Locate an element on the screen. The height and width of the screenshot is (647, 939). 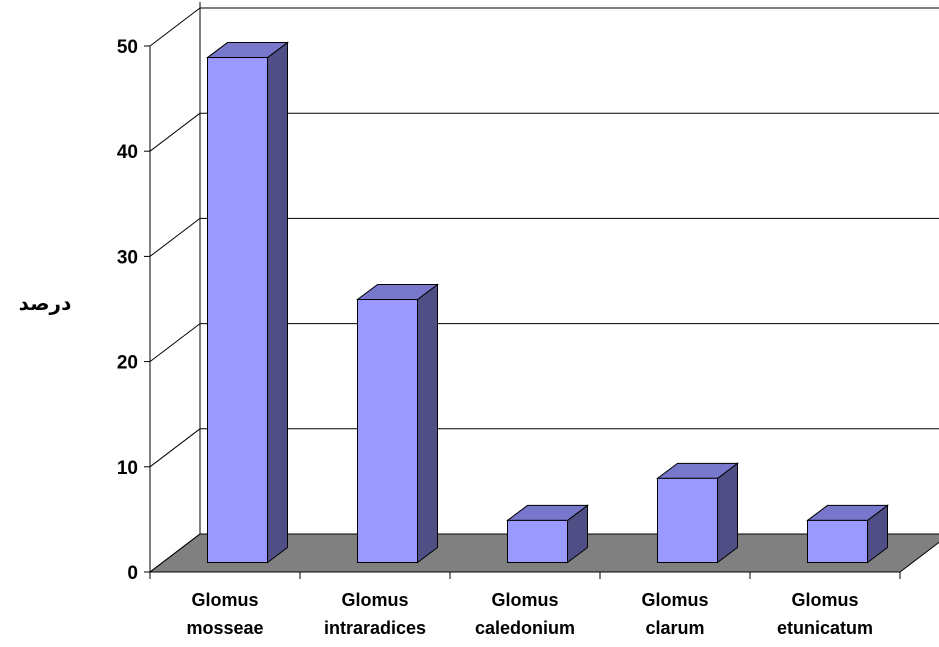
y-tick-label: 0 is located at coordinates (132, 573).